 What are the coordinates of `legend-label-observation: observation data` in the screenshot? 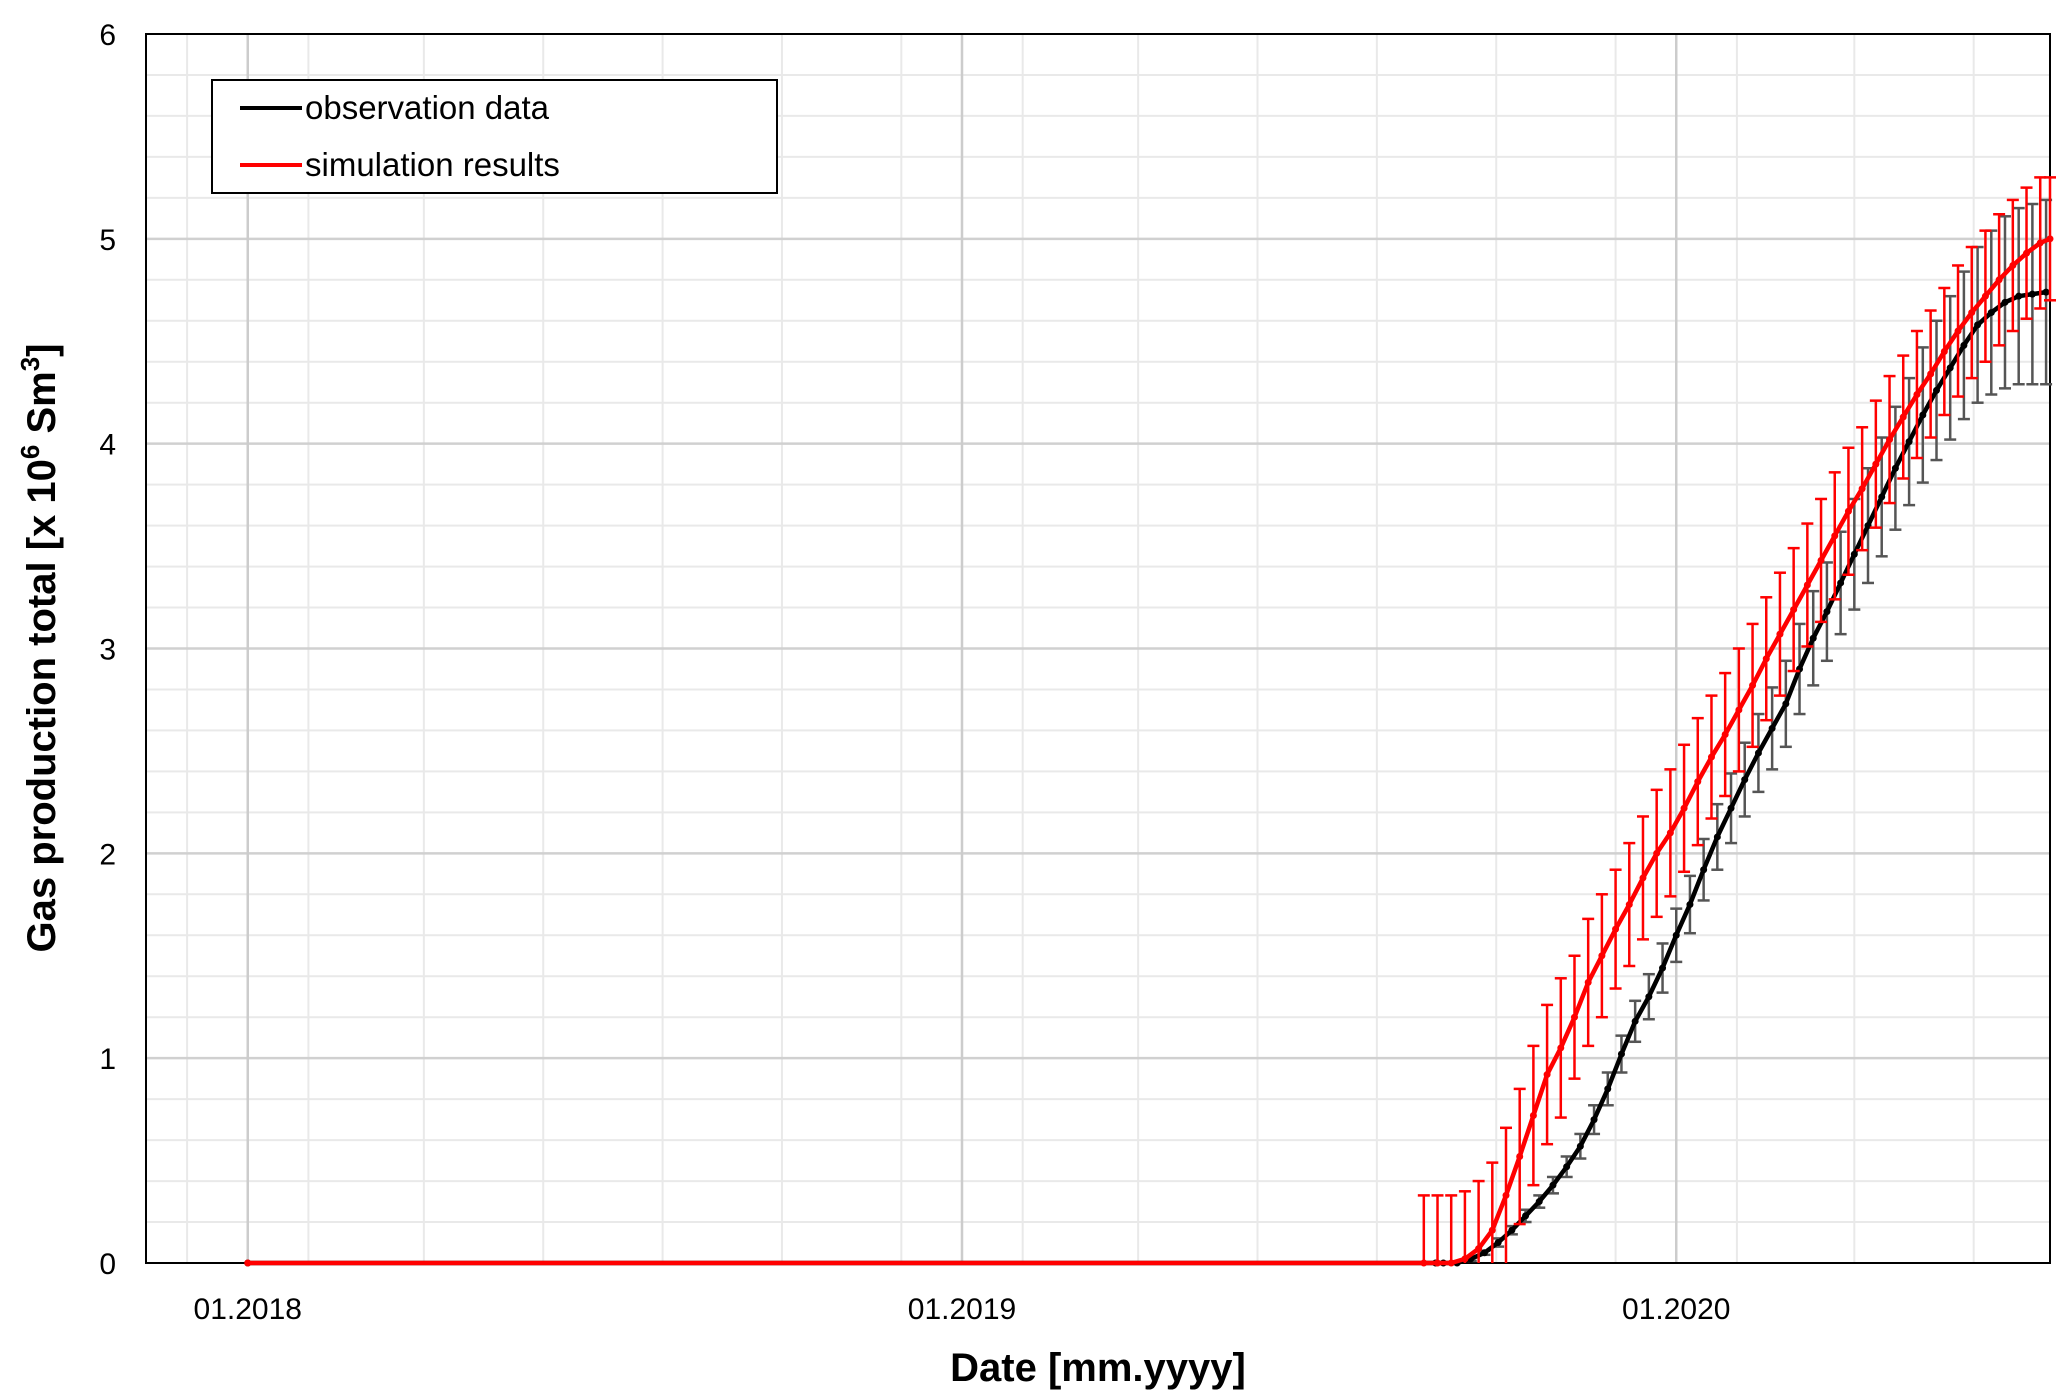 It's located at (427, 107).